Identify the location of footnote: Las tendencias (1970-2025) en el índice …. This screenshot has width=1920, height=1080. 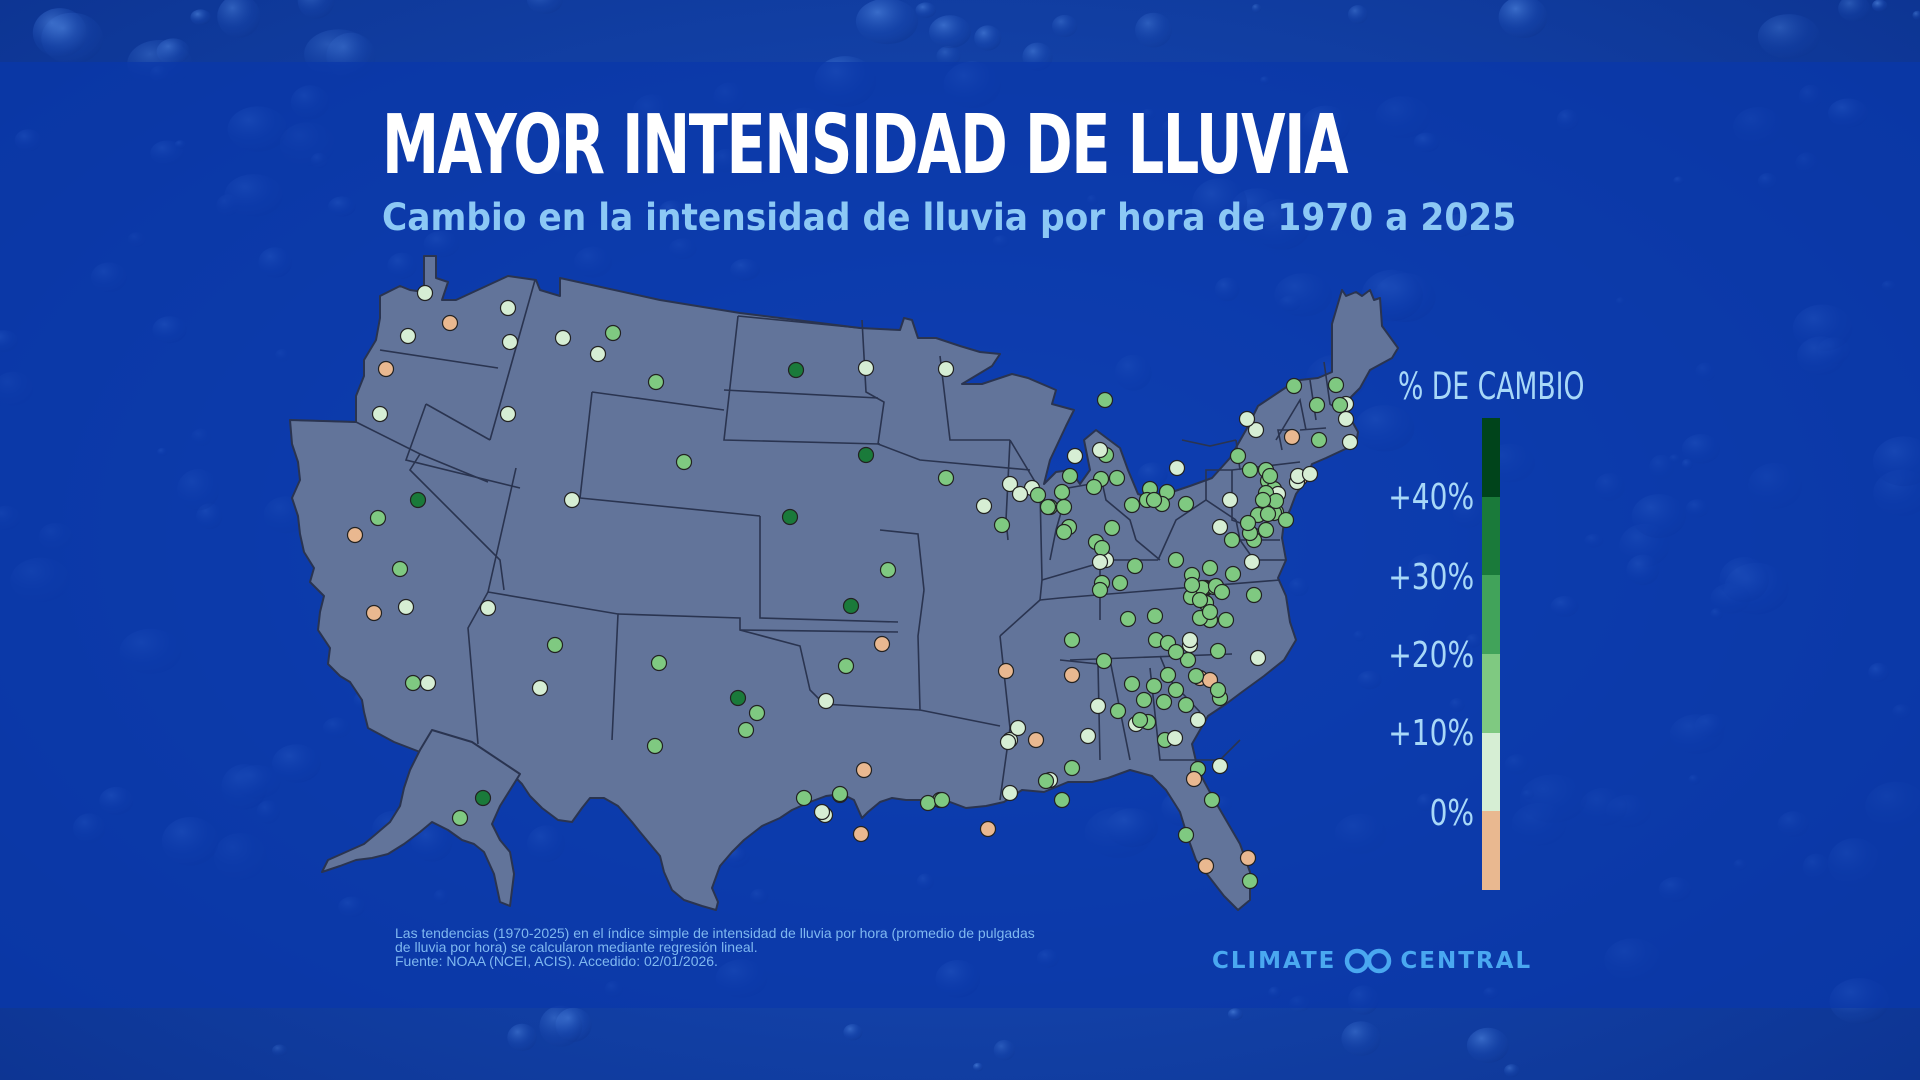
(775, 947).